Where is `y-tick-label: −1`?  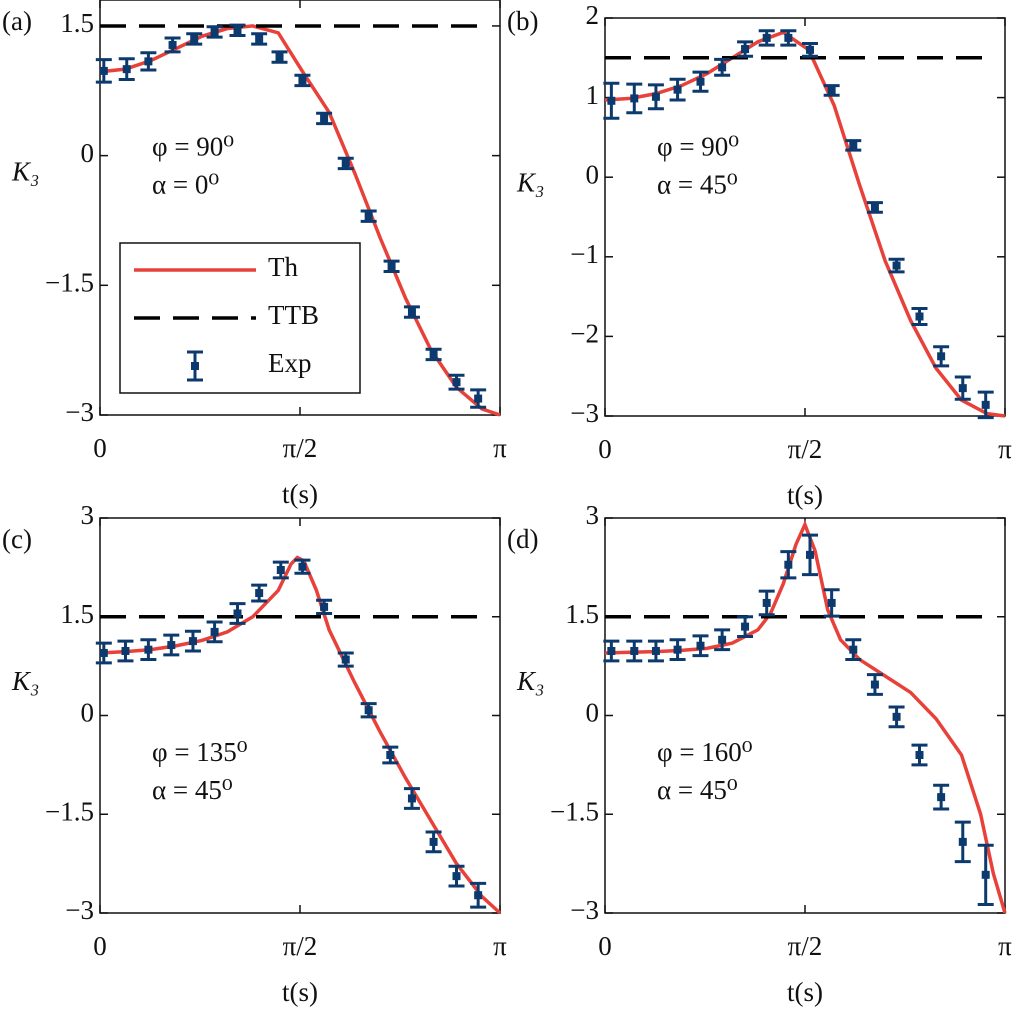
y-tick-label: −1 is located at coordinates (584, 254).